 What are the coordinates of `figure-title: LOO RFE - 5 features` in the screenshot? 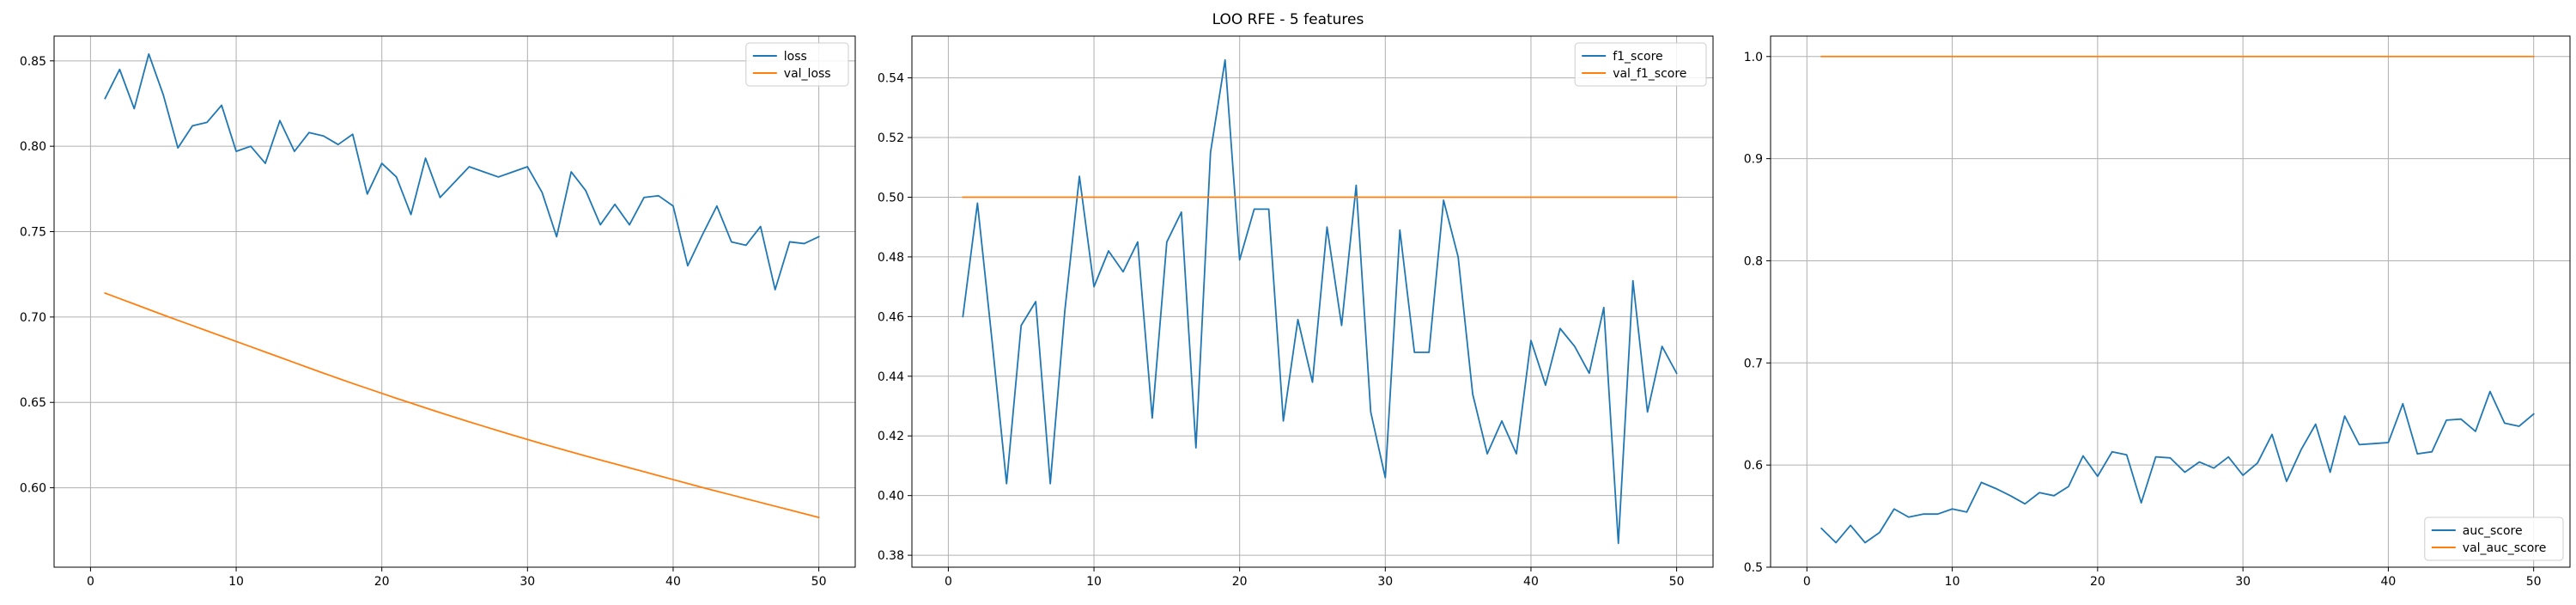 It's located at (1288, 19).